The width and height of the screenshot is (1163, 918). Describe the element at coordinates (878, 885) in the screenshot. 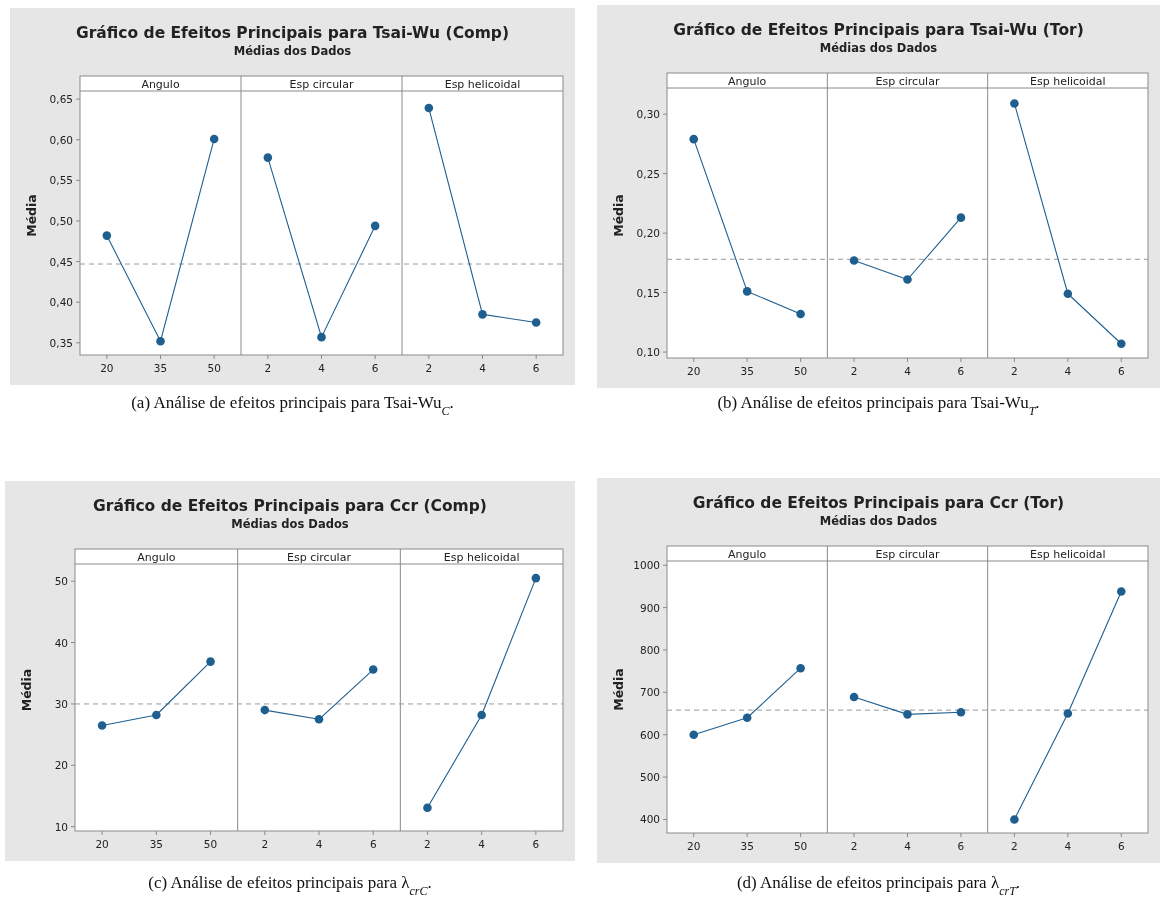

I see `text: (d) Análise de efeitos principais para λ$_{crT}$.` at that location.